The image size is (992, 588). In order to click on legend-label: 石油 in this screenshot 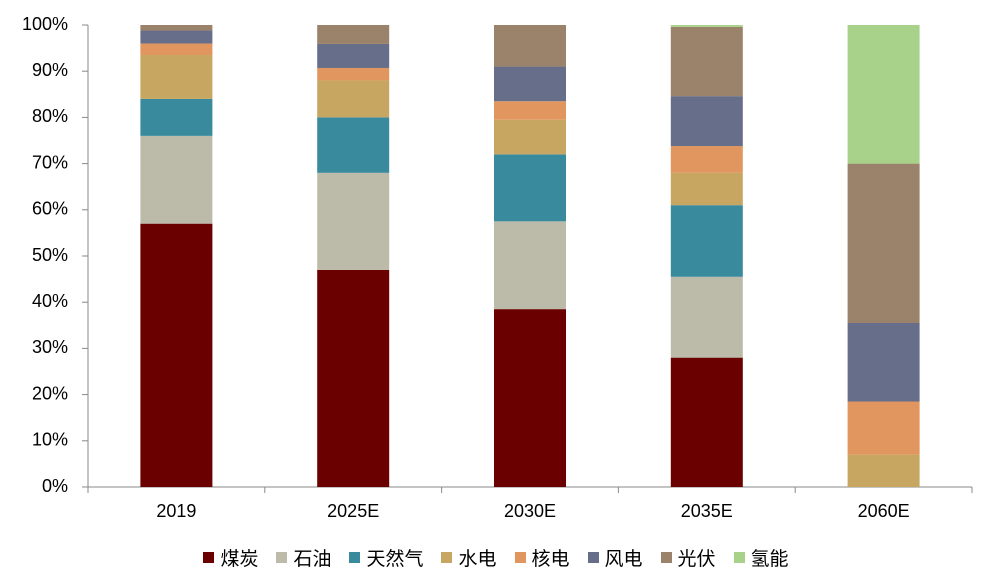, I will do `click(312, 559)`.